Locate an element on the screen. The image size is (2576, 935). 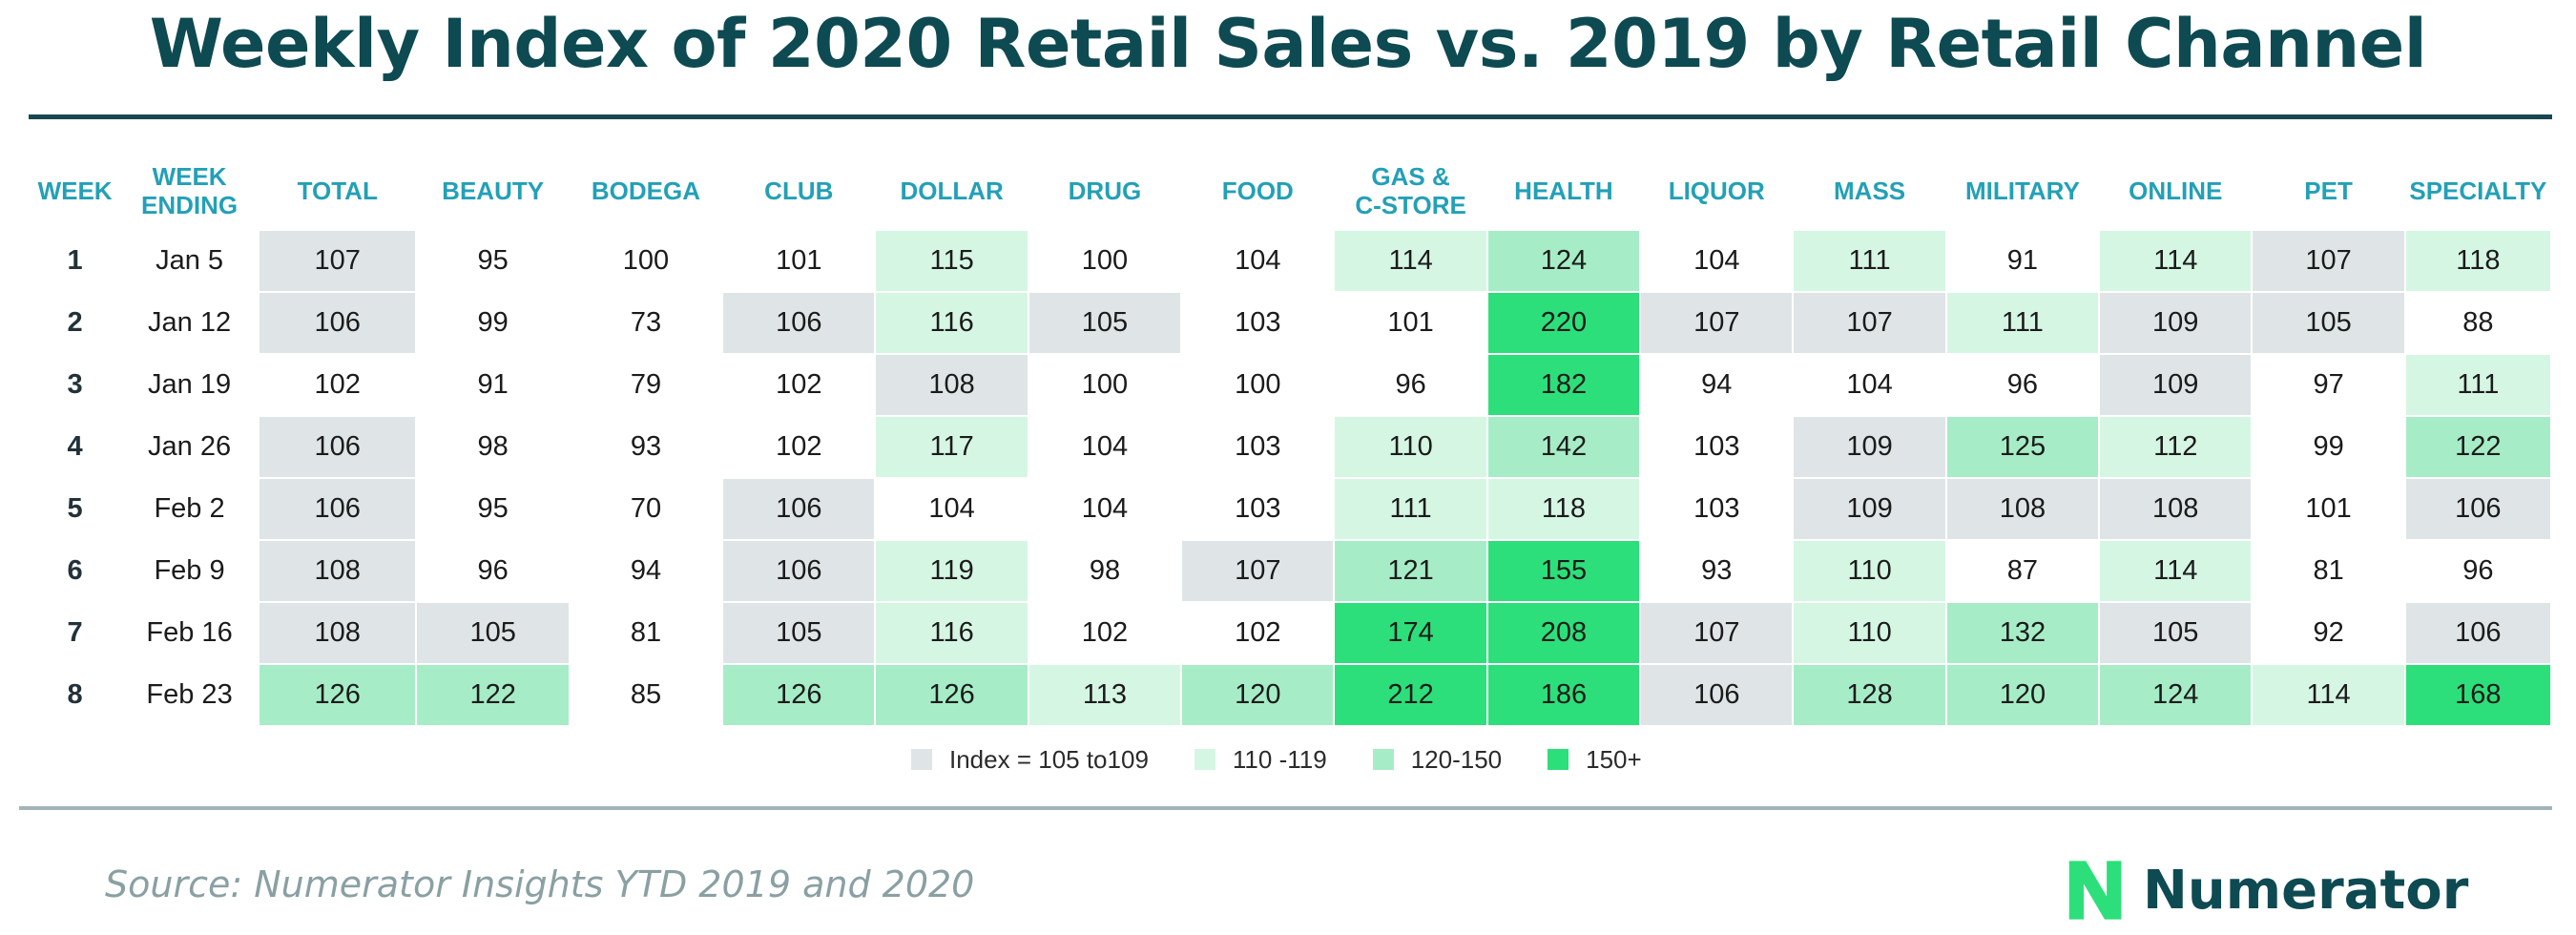
legend-label: Index = 105 to109 is located at coordinates (1049, 759).